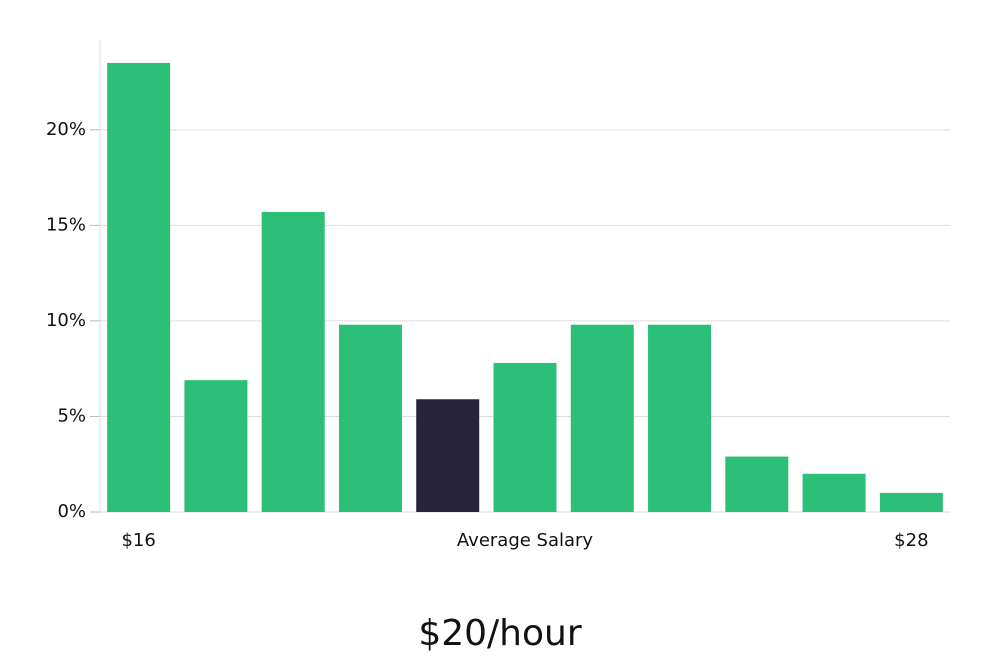  I want to click on y-tick-label: 20%, so click(66, 129).